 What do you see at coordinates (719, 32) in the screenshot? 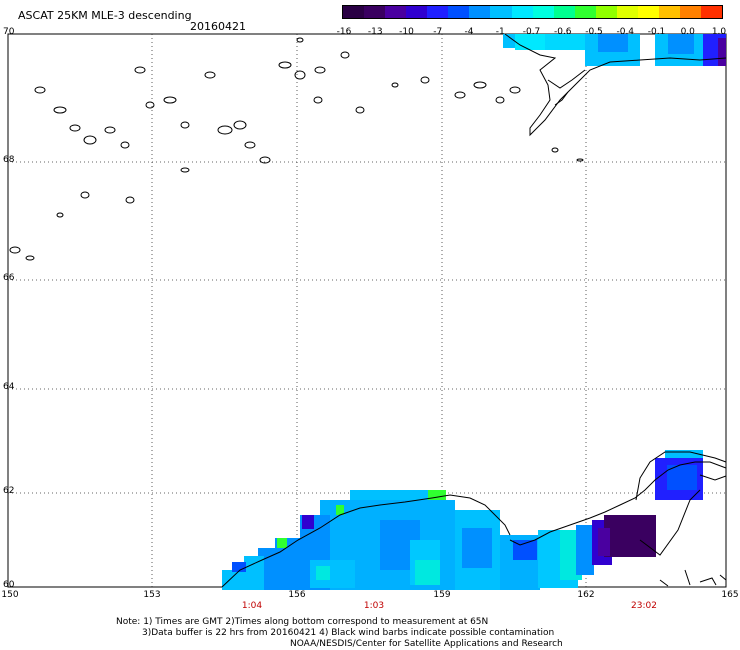
I see `colorbar-tick-label: 1.0` at bounding box center [719, 32].